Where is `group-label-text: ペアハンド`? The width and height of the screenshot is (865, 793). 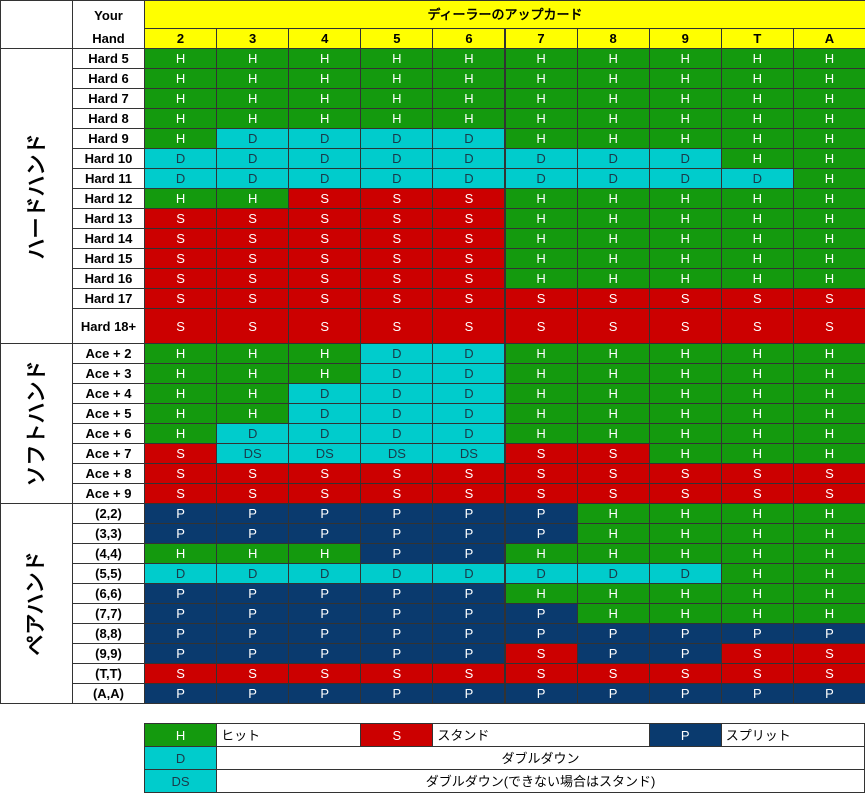 group-label-text: ペアハンド is located at coordinates (37, 603).